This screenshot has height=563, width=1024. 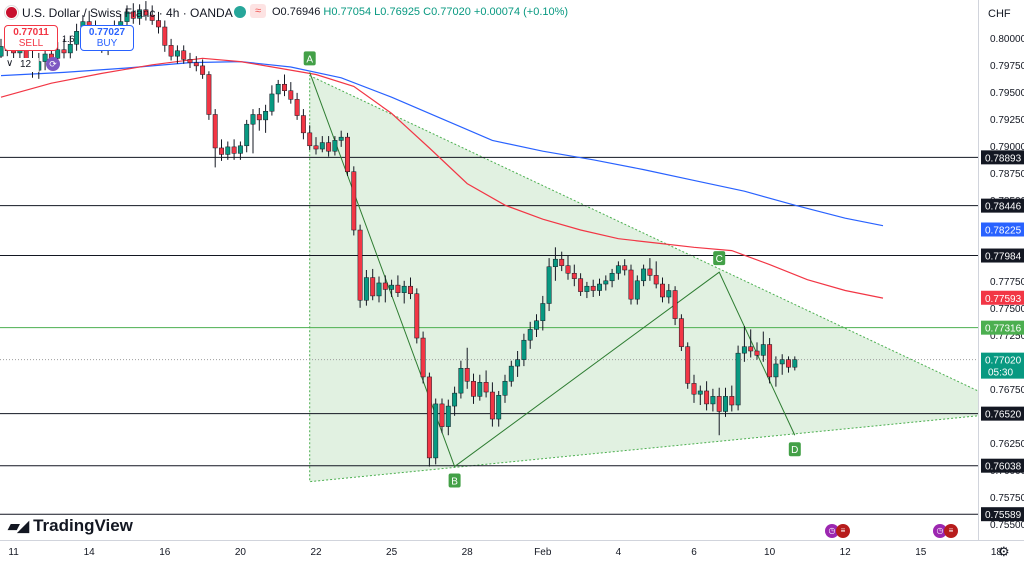 What do you see at coordinates (107, 38) in the screenshot?
I see `buy-button: 0.77027 BUY` at bounding box center [107, 38].